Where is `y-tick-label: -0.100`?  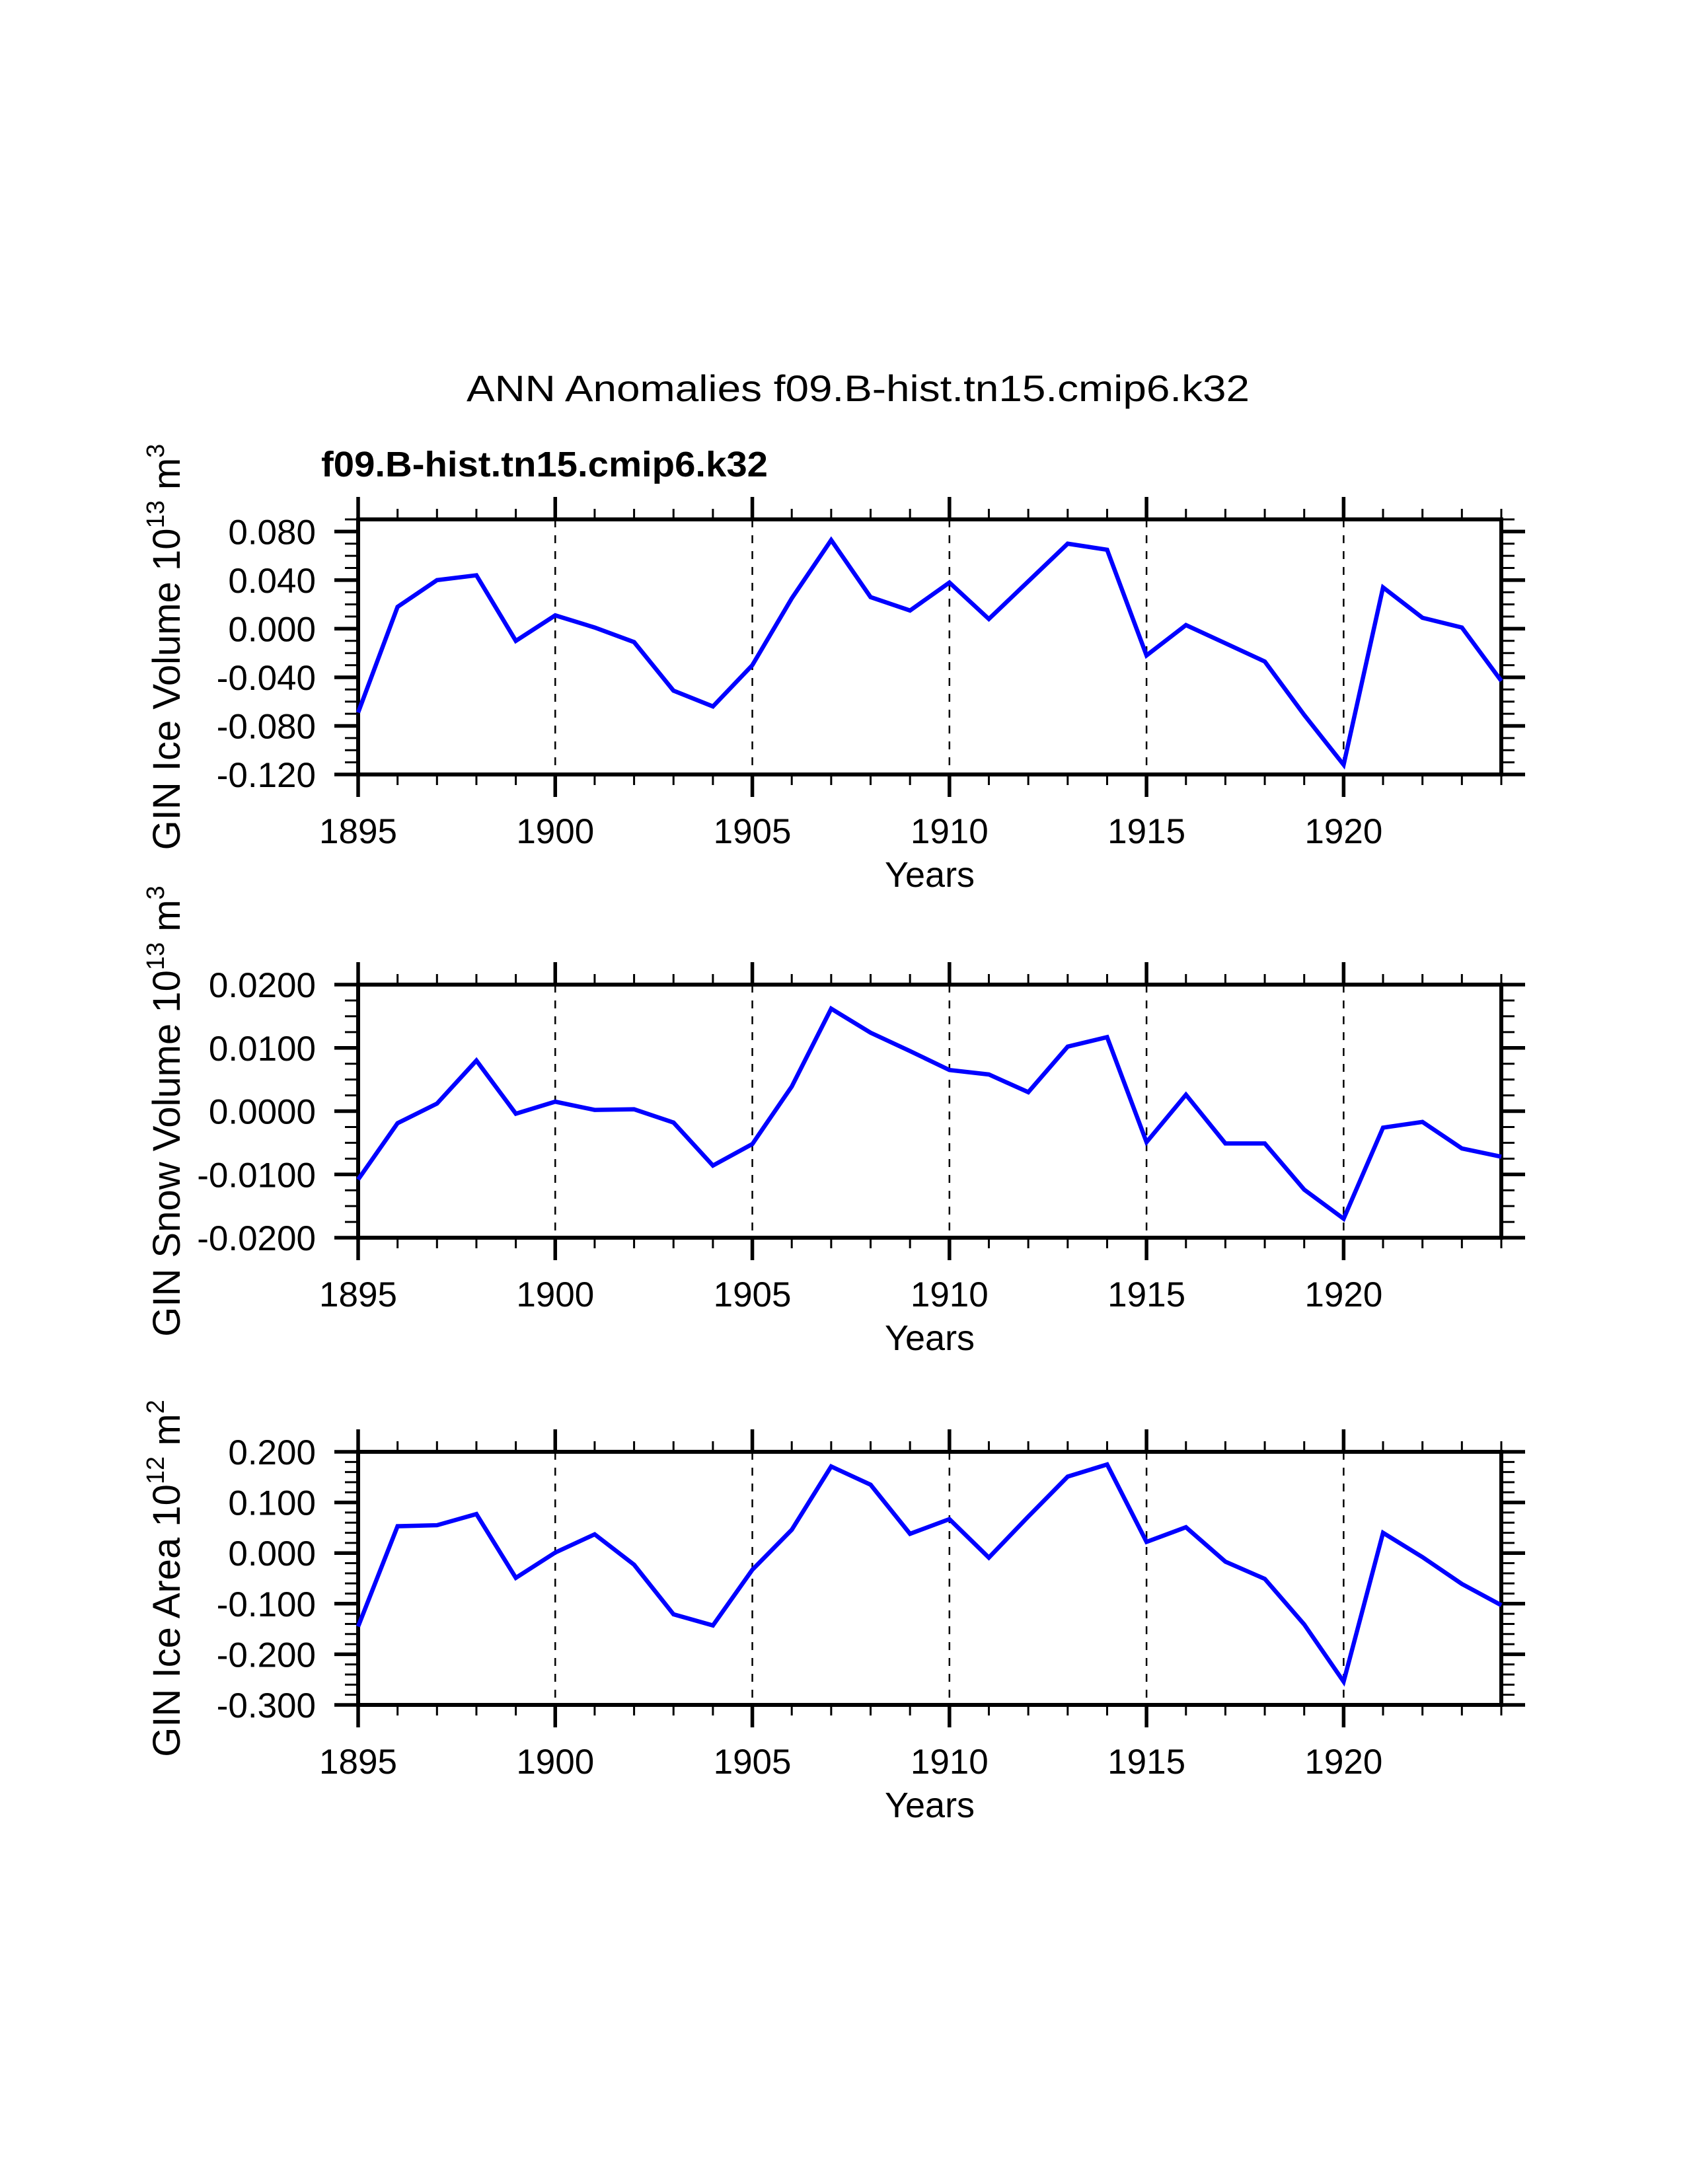
y-tick-label: -0.100 is located at coordinates (266, 1604).